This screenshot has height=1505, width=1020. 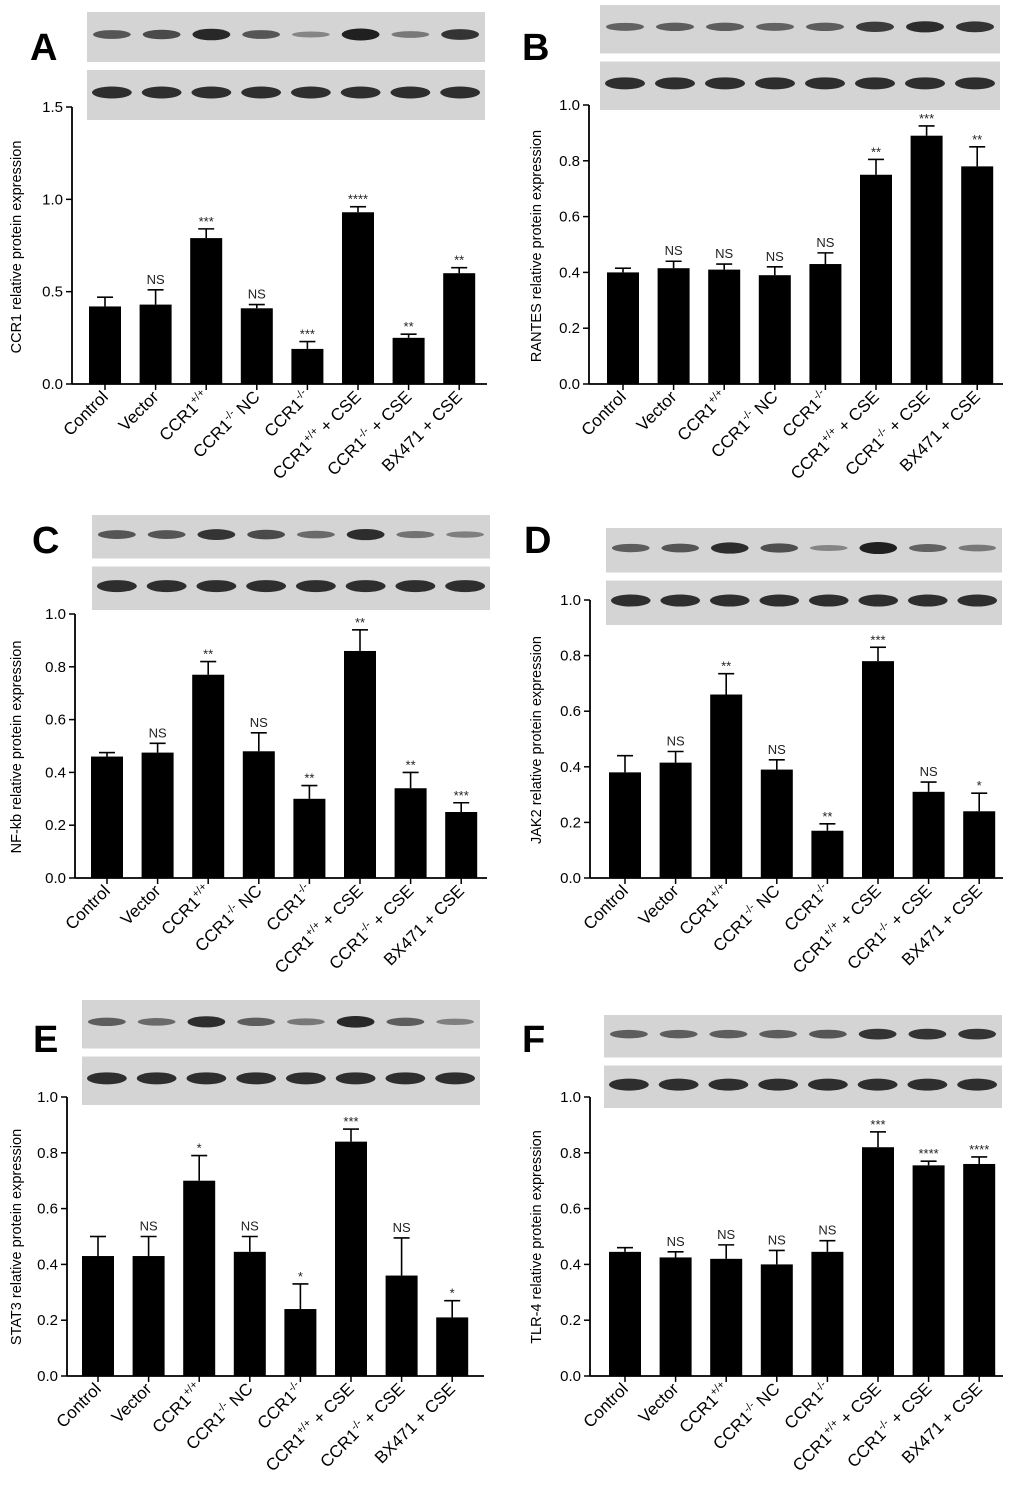 What do you see at coordinates (199, 1148) in the screenshot?
I see `significance-label: *` at bounding box center [199, 1148].